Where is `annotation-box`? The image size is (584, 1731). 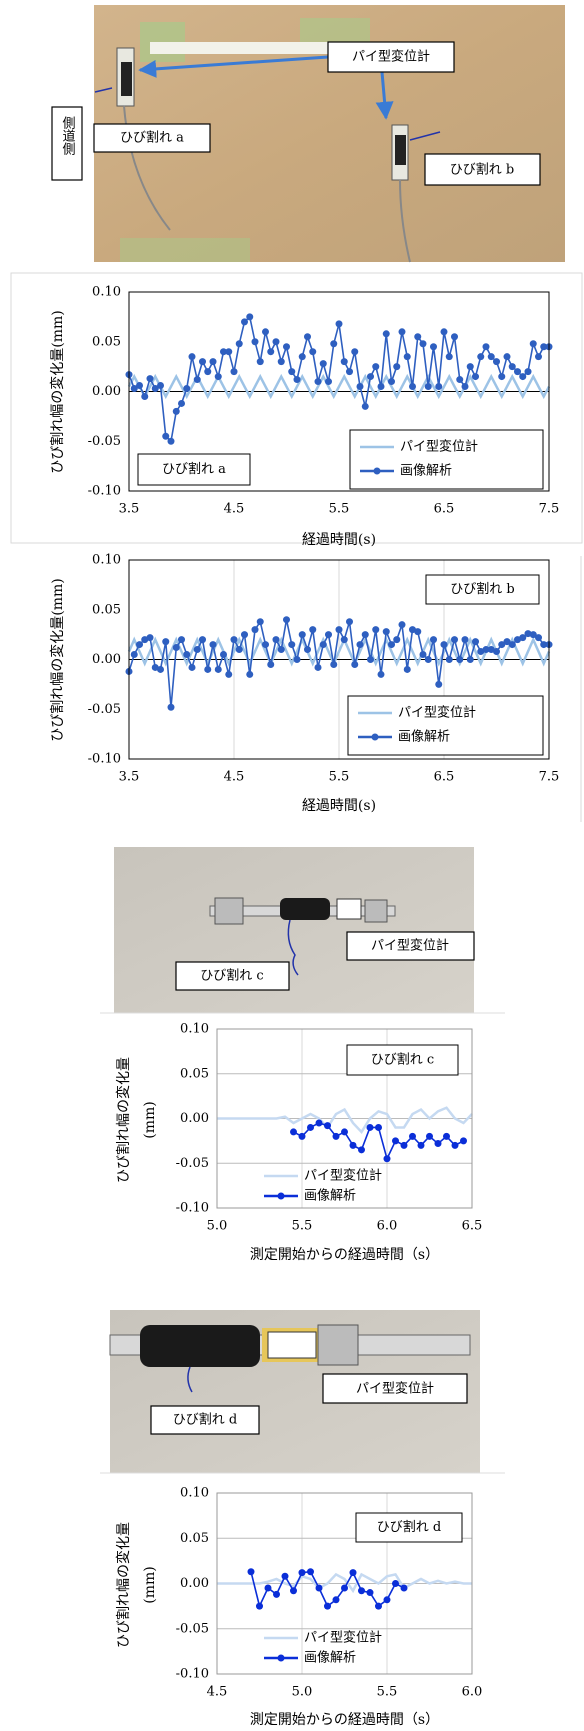
annotation-box is located at coordinates (402, 1060).